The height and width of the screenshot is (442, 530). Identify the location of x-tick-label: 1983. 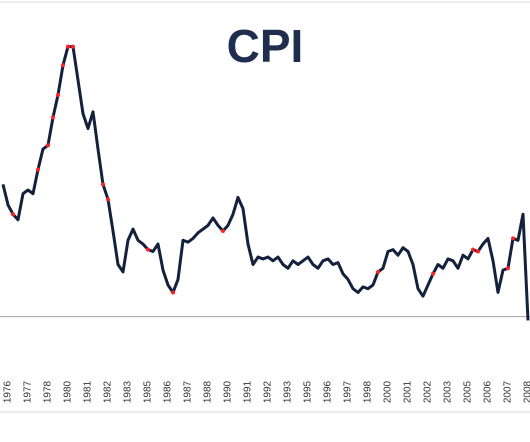
(128, 391).